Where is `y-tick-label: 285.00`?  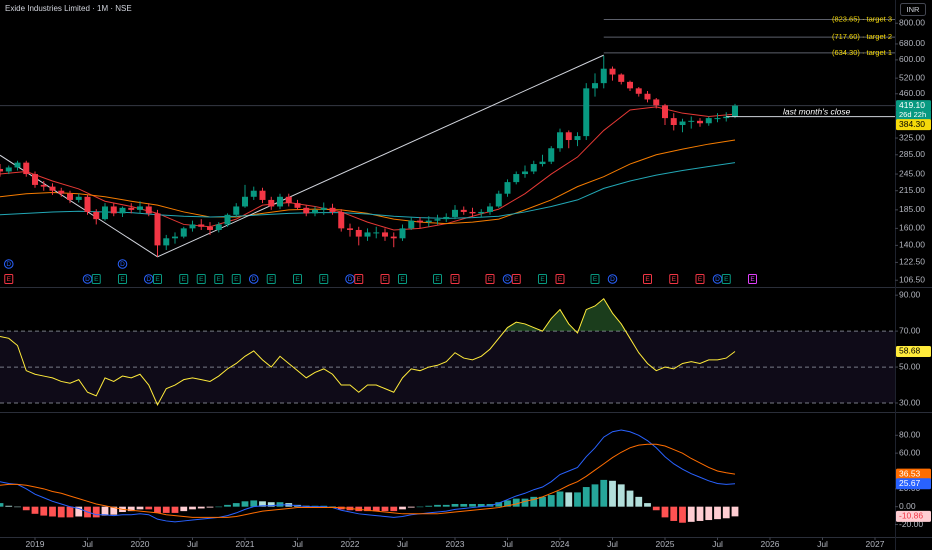 y-tick-label: 285.00 is located at coordinates (912, 154).